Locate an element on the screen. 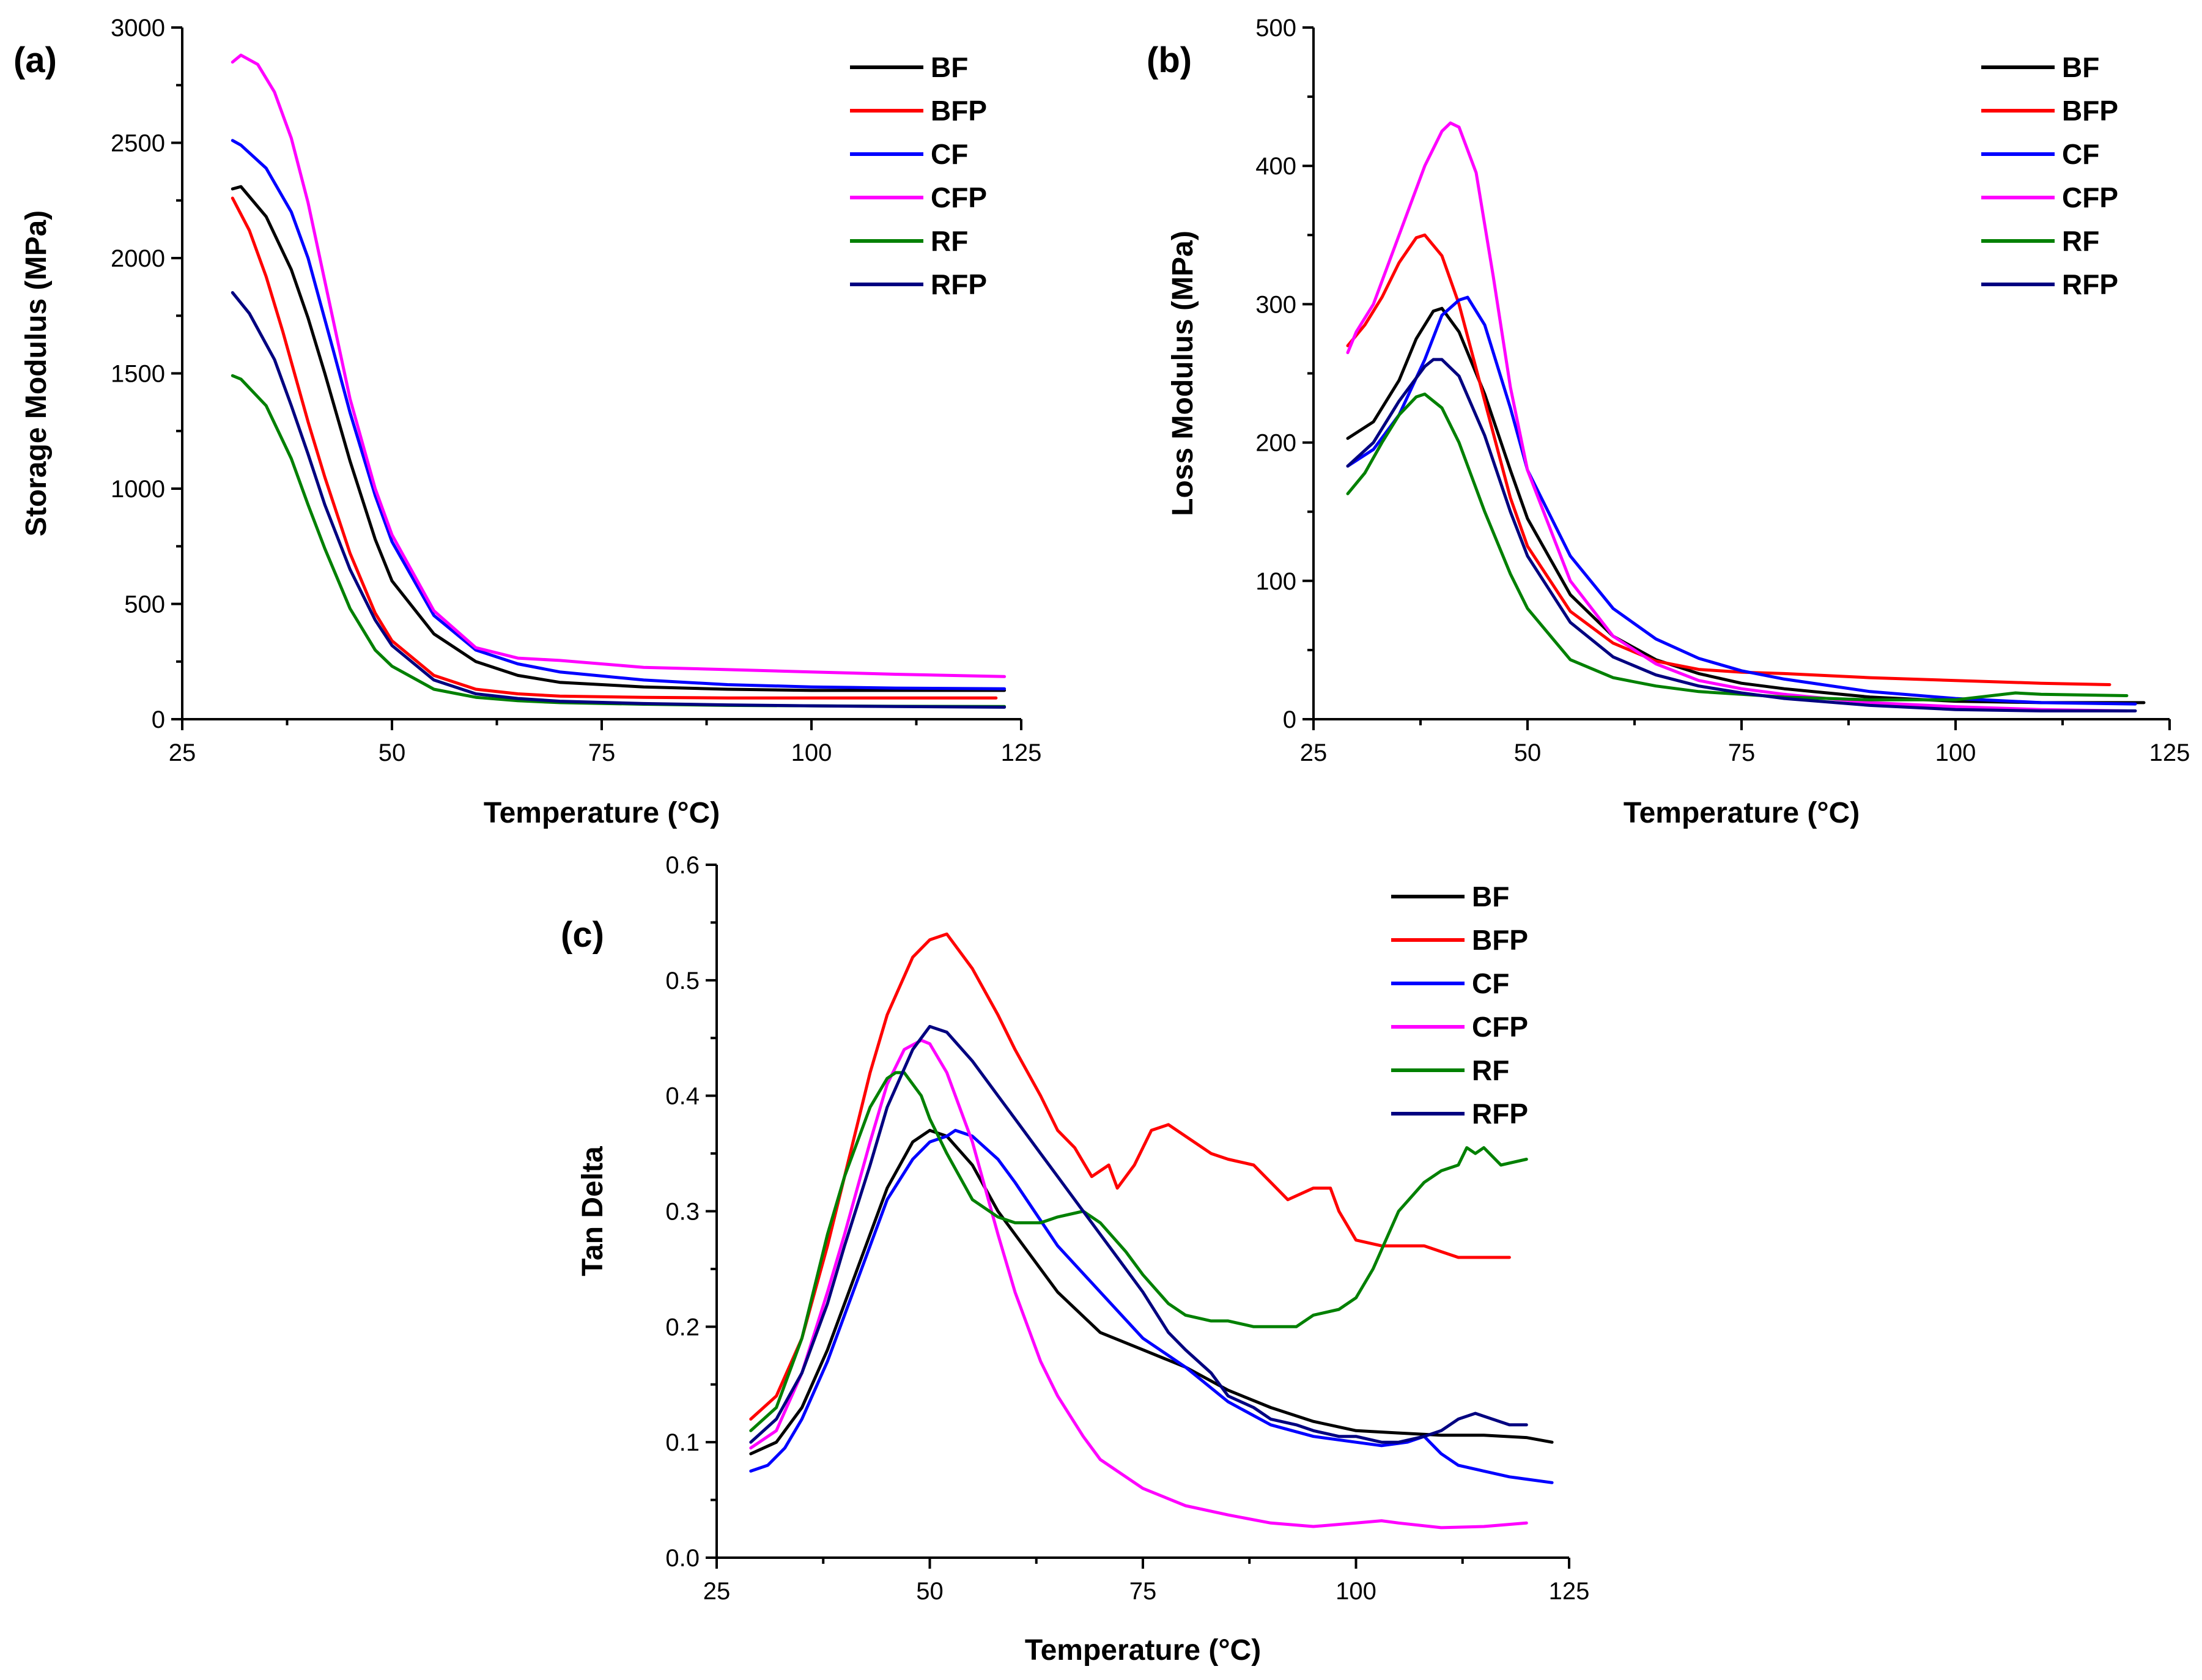 Image resolution: width=2202 pixels, height=1680 pixels. y-tick-label: 0.1 is located at coordinates (683, 1442).